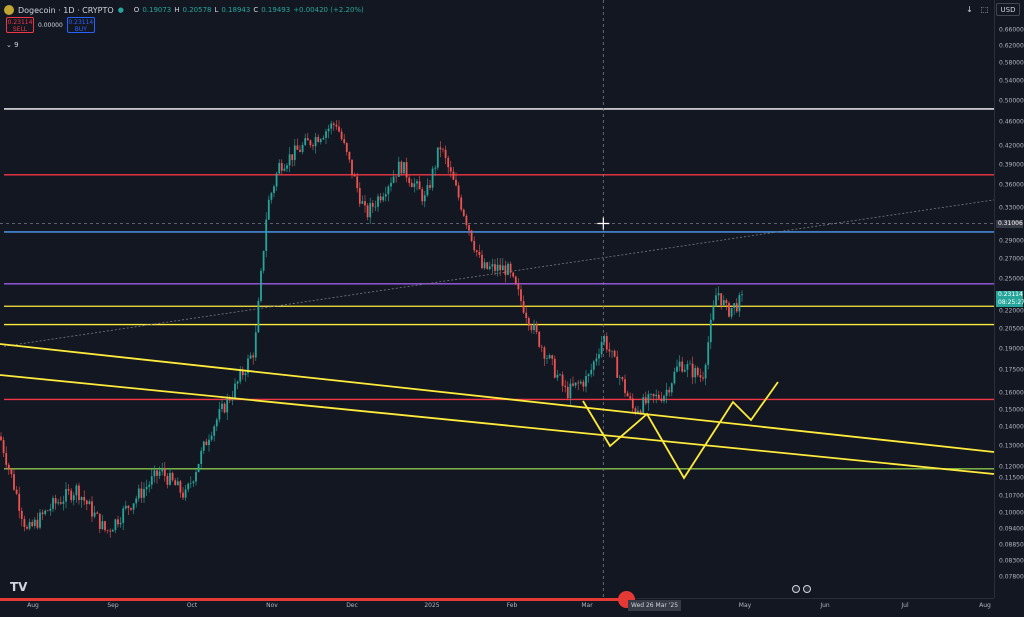 This screenshot has height=617, width=1024. Describe the element at coordinates (1011, 241) in the screenshot. I see `price-tick-label: 0.29000` at that location.